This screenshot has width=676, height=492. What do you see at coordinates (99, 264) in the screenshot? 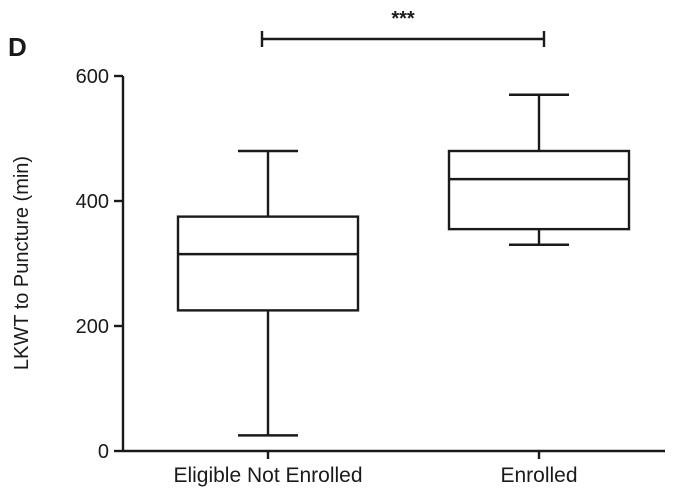
I see `y-ticks: 0 200 400 600` at bounding box center [99, 264].